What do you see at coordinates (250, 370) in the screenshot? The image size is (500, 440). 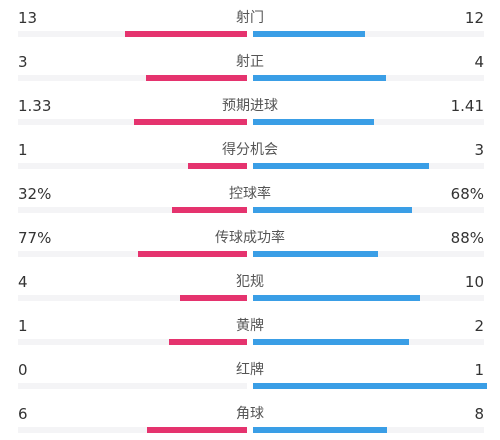 I see `stat-label: 红牌` at bounding box center [250, 370].